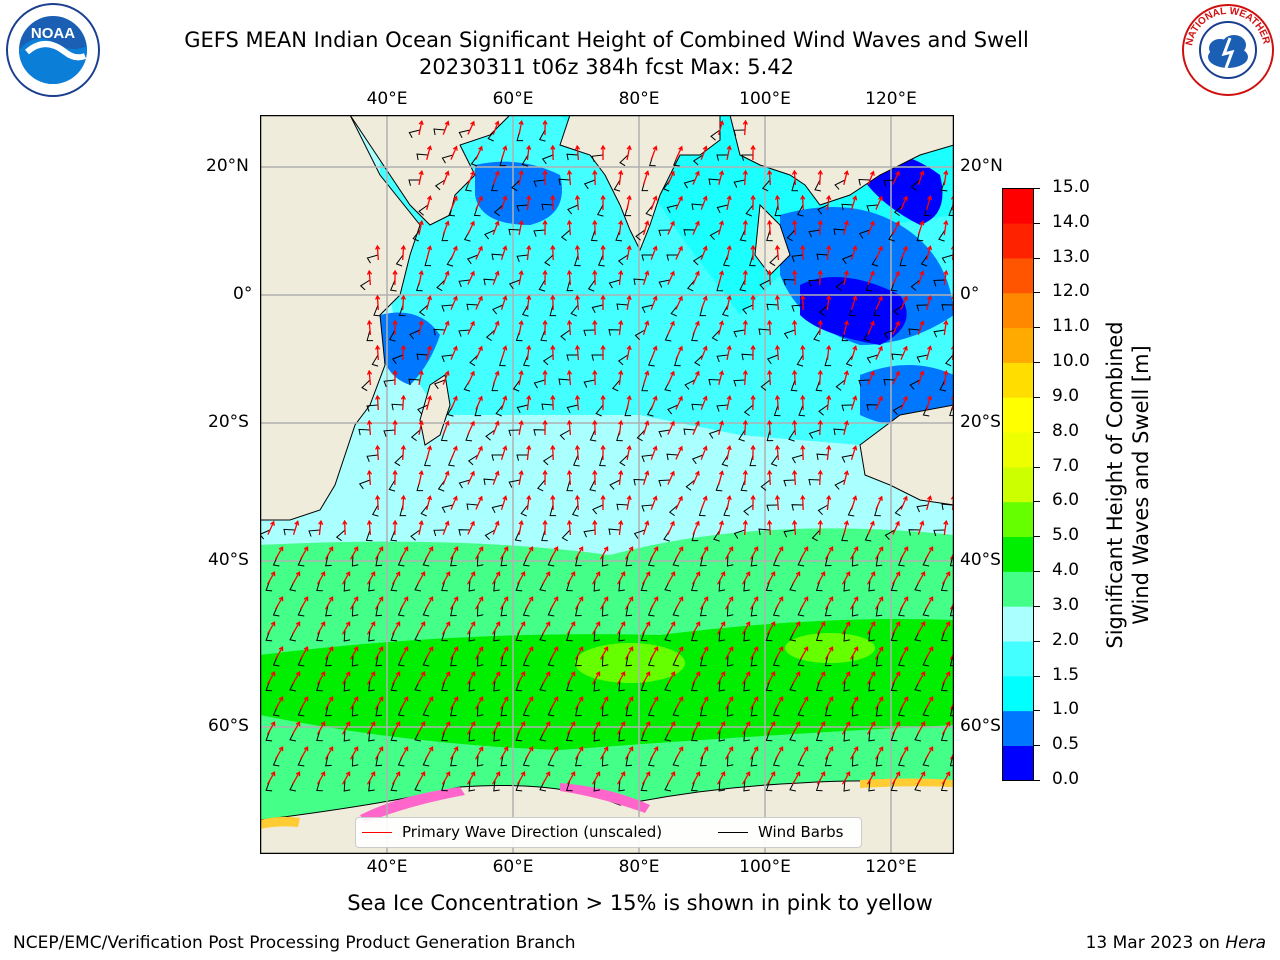 This screenshot has width=1280, height=960. I want to click on lat-label-left: 20°N, so click(227, 166).